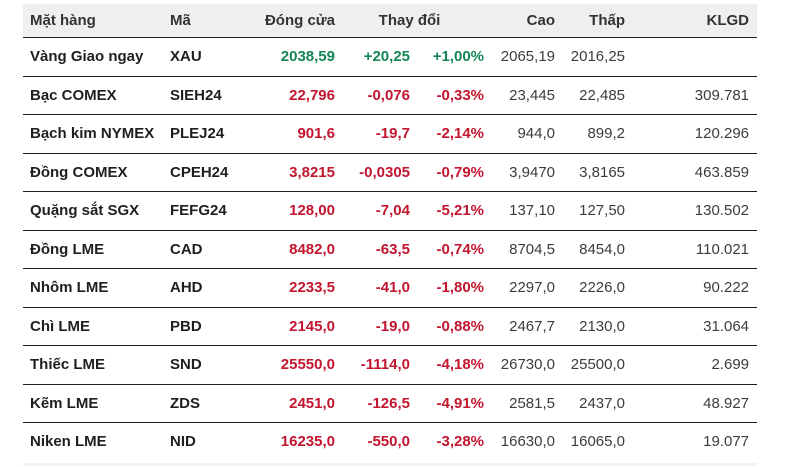 The image size is (800, 467). I want to click on cell-code: AHD, so click(212, 287).